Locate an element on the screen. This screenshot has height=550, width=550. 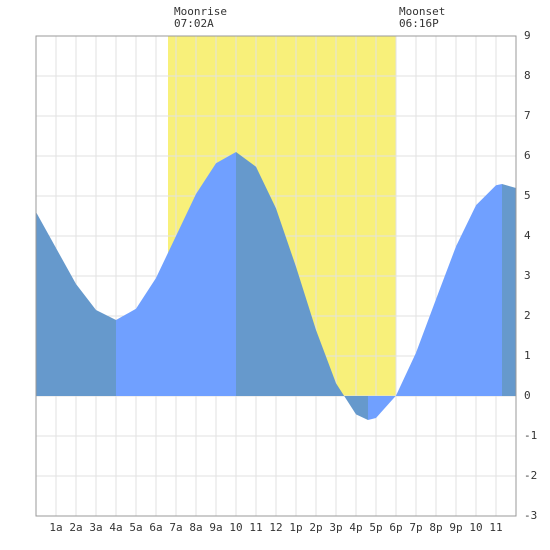
x-tick-label: 5a is located at coordinates (135, 527).